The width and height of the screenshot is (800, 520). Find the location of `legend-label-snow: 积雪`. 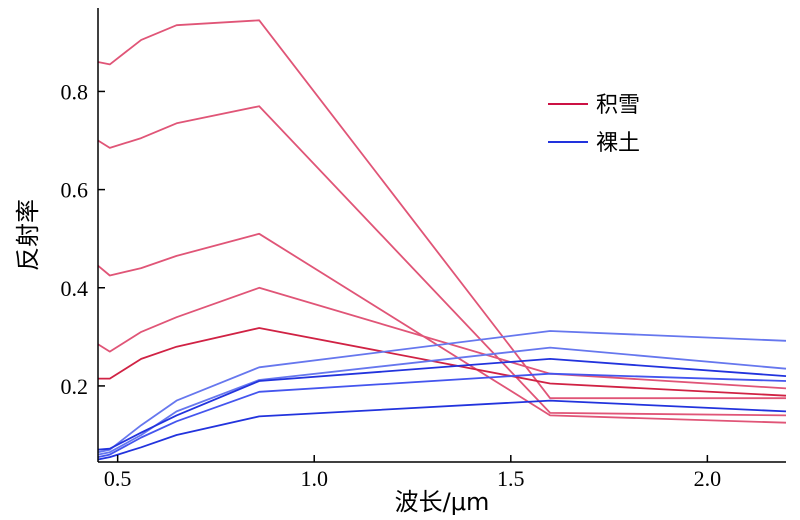

legend-label-snow: 积雪 is located at coordinates (618, 105).